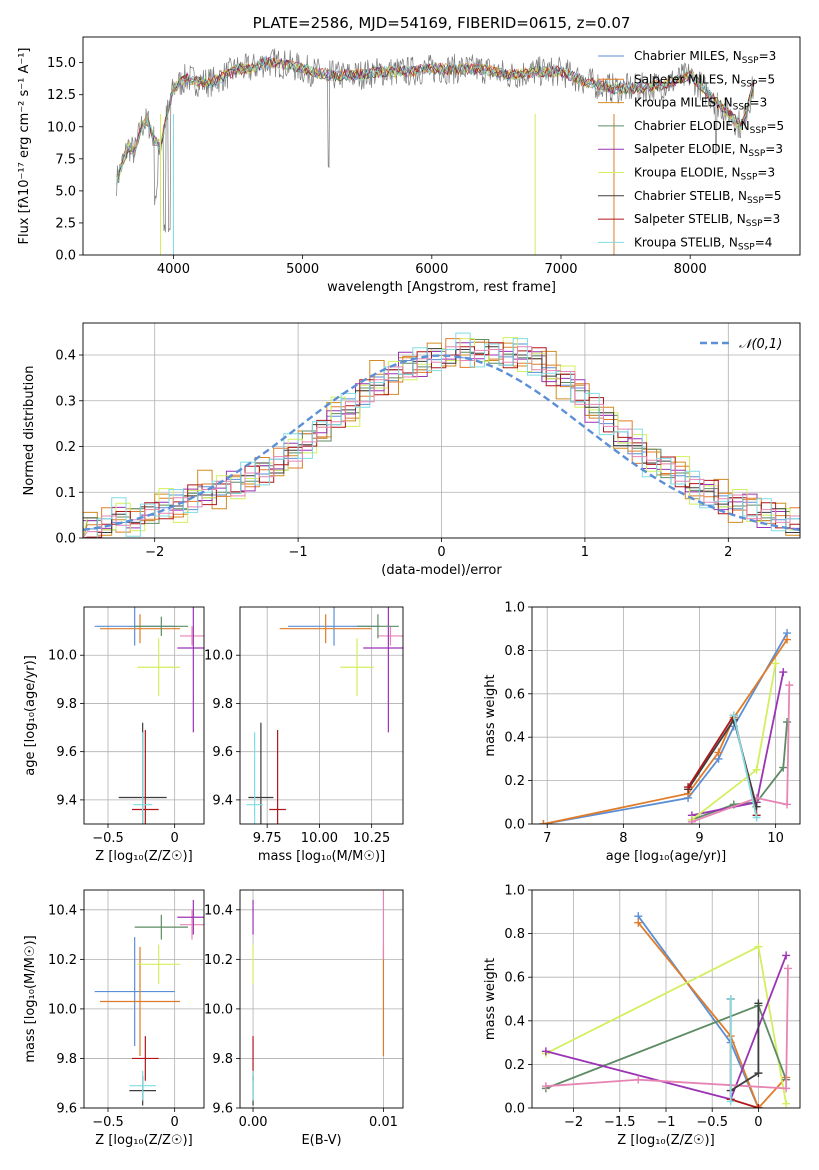  I want to click on y-tick-label: 5.0, so click(65, 191).